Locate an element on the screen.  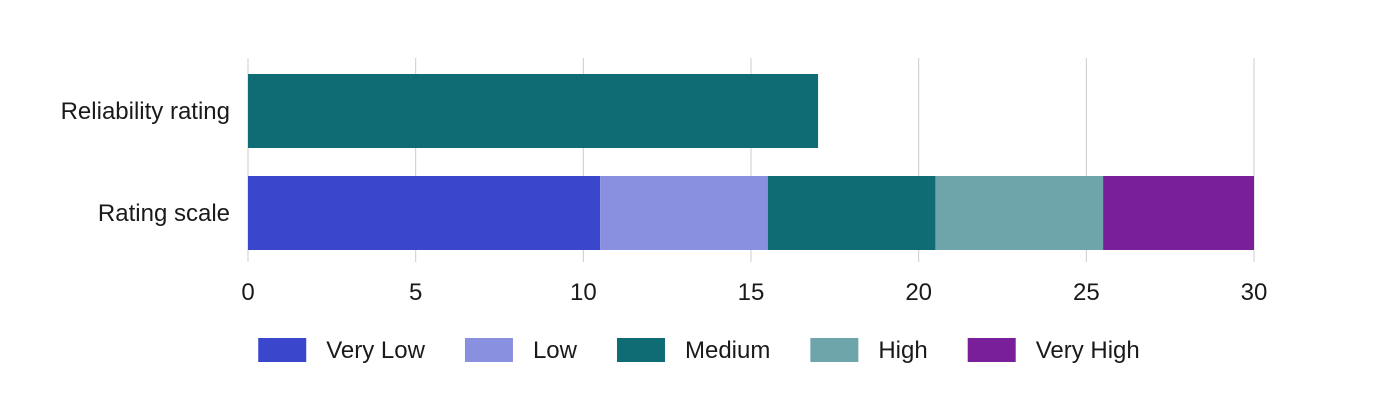
x-tick-label: 25 is located at coordinates (1086, 292).